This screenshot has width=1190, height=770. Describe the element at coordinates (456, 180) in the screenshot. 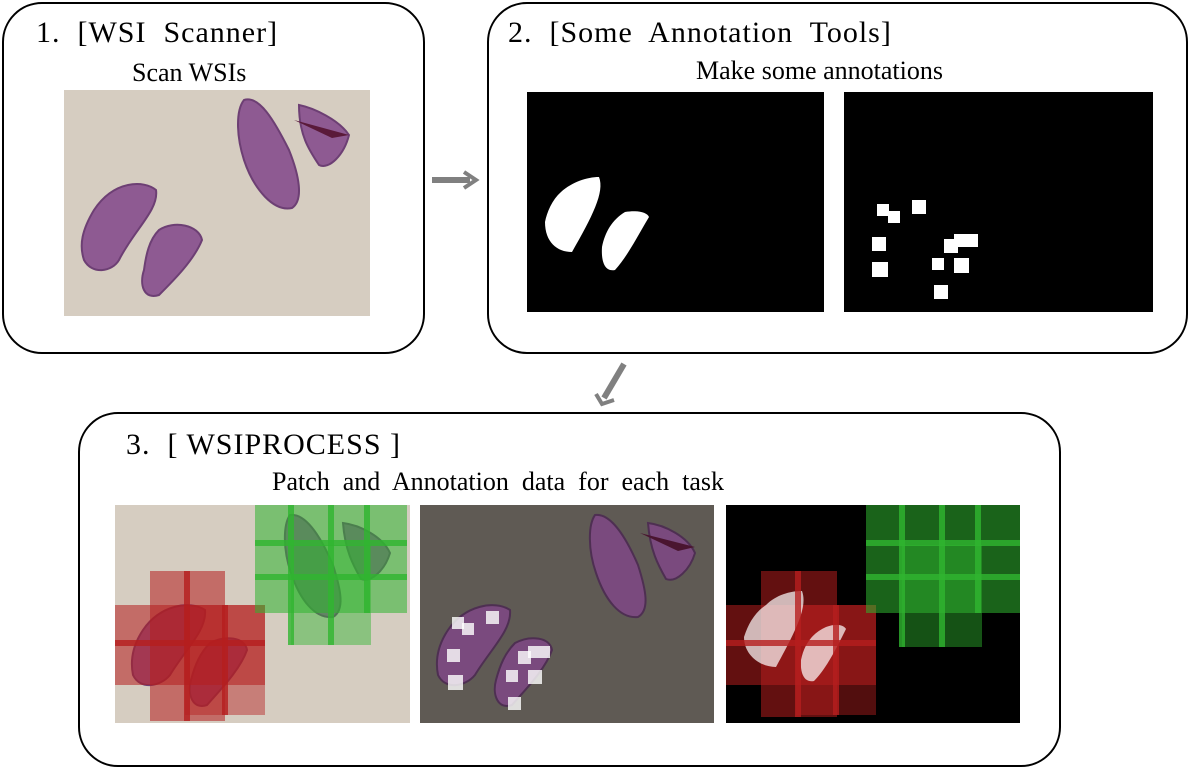

I see `arrow-right` at that location.